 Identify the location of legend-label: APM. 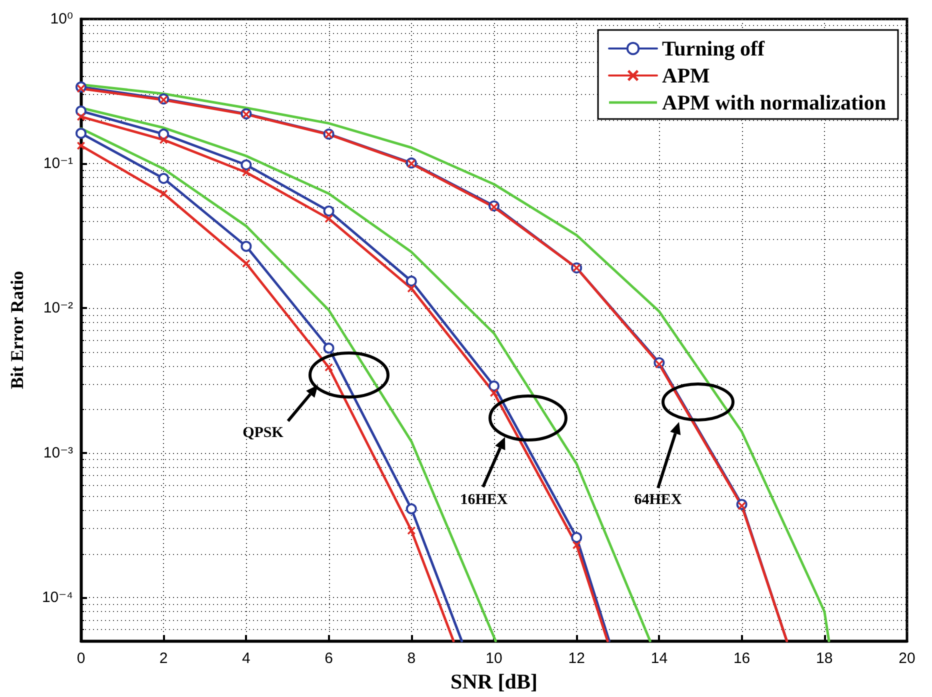
(686, 76).